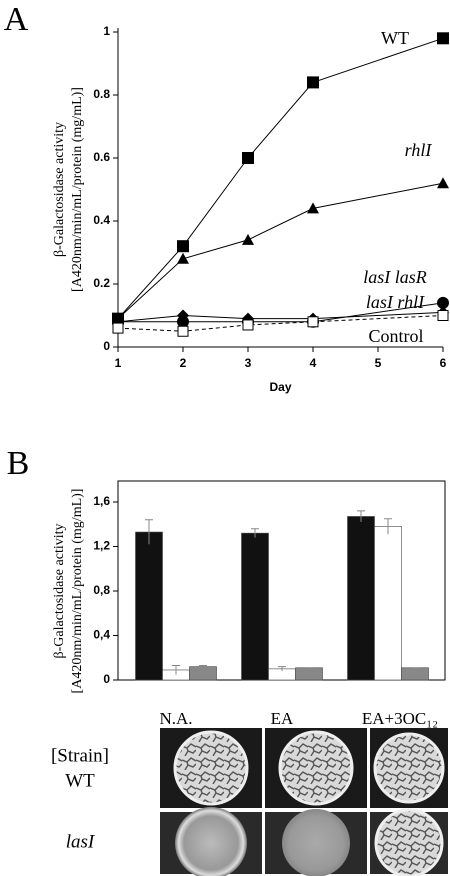  Describe the element at coordinates (395, 38) in the screenshot. I see `series-label: WT` at that location.